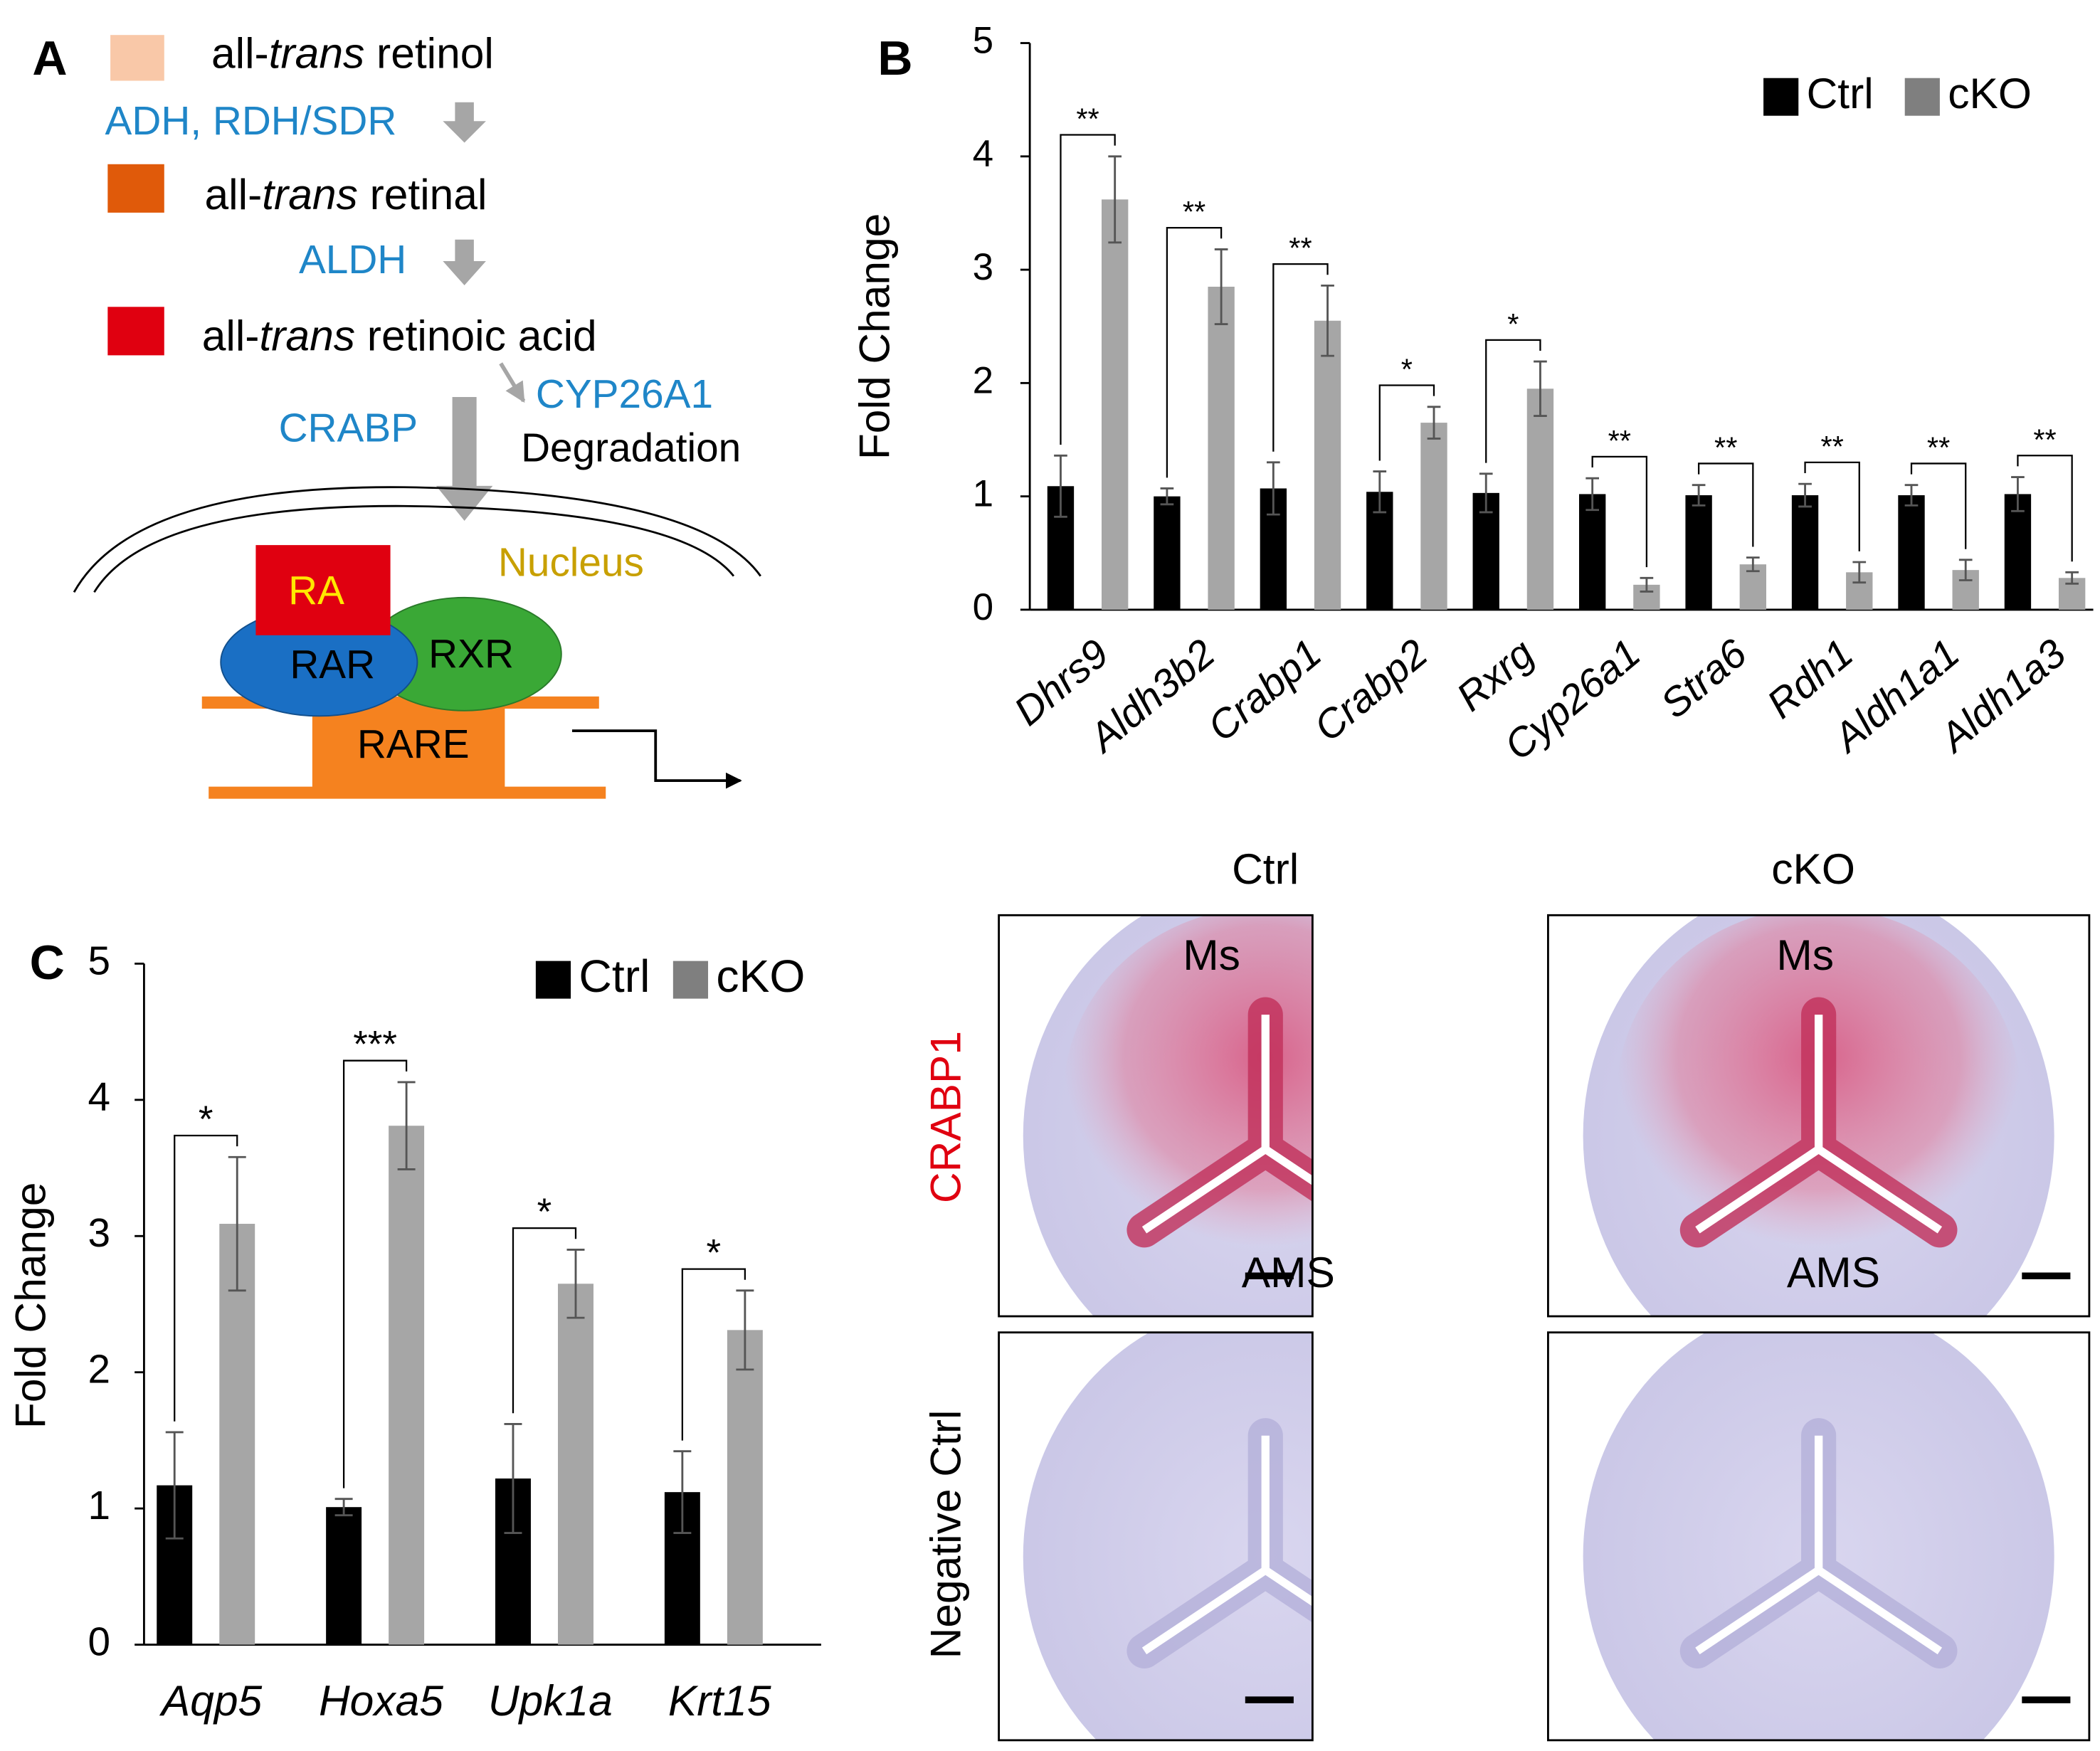  Describe the element at coordinates (1813, 869) in the screenshot. I see `column-title: cKO` at that location.